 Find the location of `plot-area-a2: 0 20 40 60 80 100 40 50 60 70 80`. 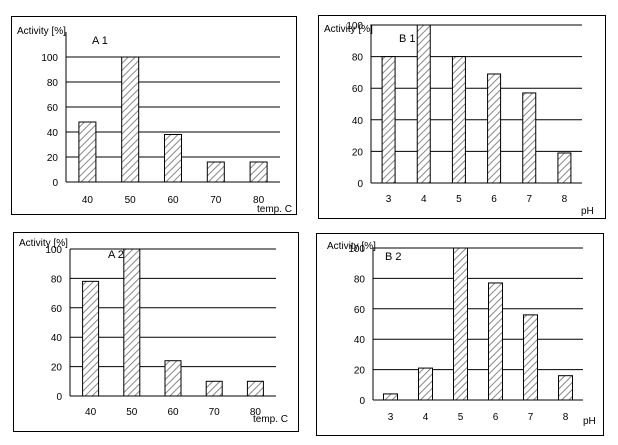

plot-area-a2: 0 20 40 60 80 100 40 50 60 70 80 is located at coordinates (160, 331).